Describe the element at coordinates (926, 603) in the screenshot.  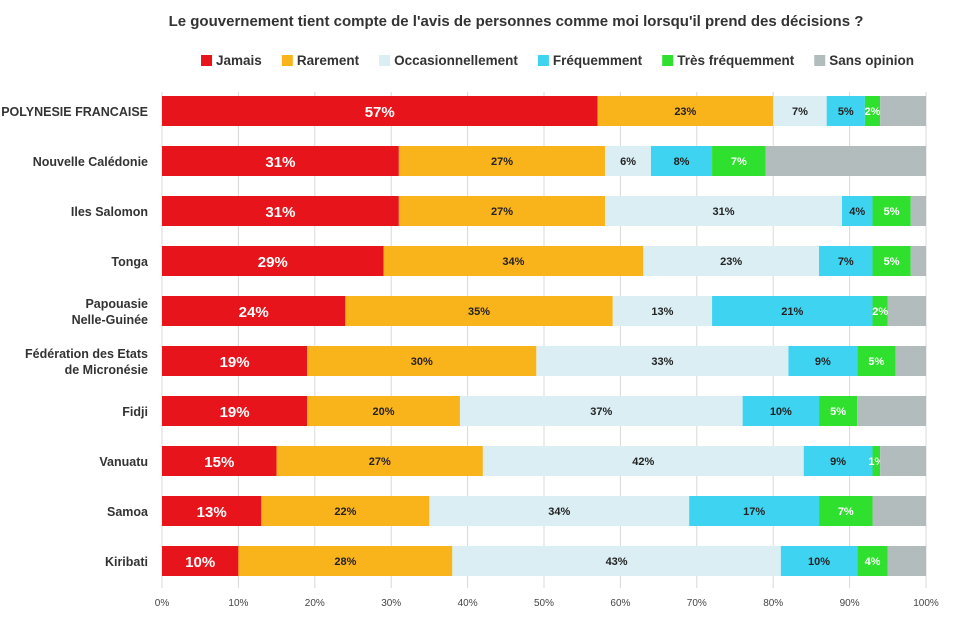
I see `x-tick-label: 100%` at that location.